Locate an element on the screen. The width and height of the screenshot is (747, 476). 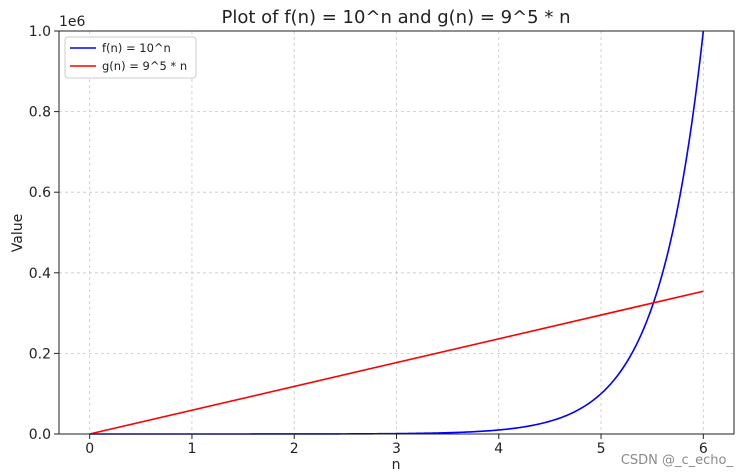
y-tick-label: 1.0 is located at coordinates (40, 32).